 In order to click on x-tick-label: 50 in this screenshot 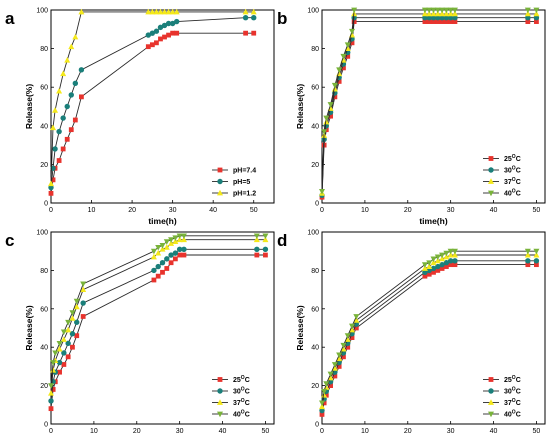, I will do `click(266, 431)`.